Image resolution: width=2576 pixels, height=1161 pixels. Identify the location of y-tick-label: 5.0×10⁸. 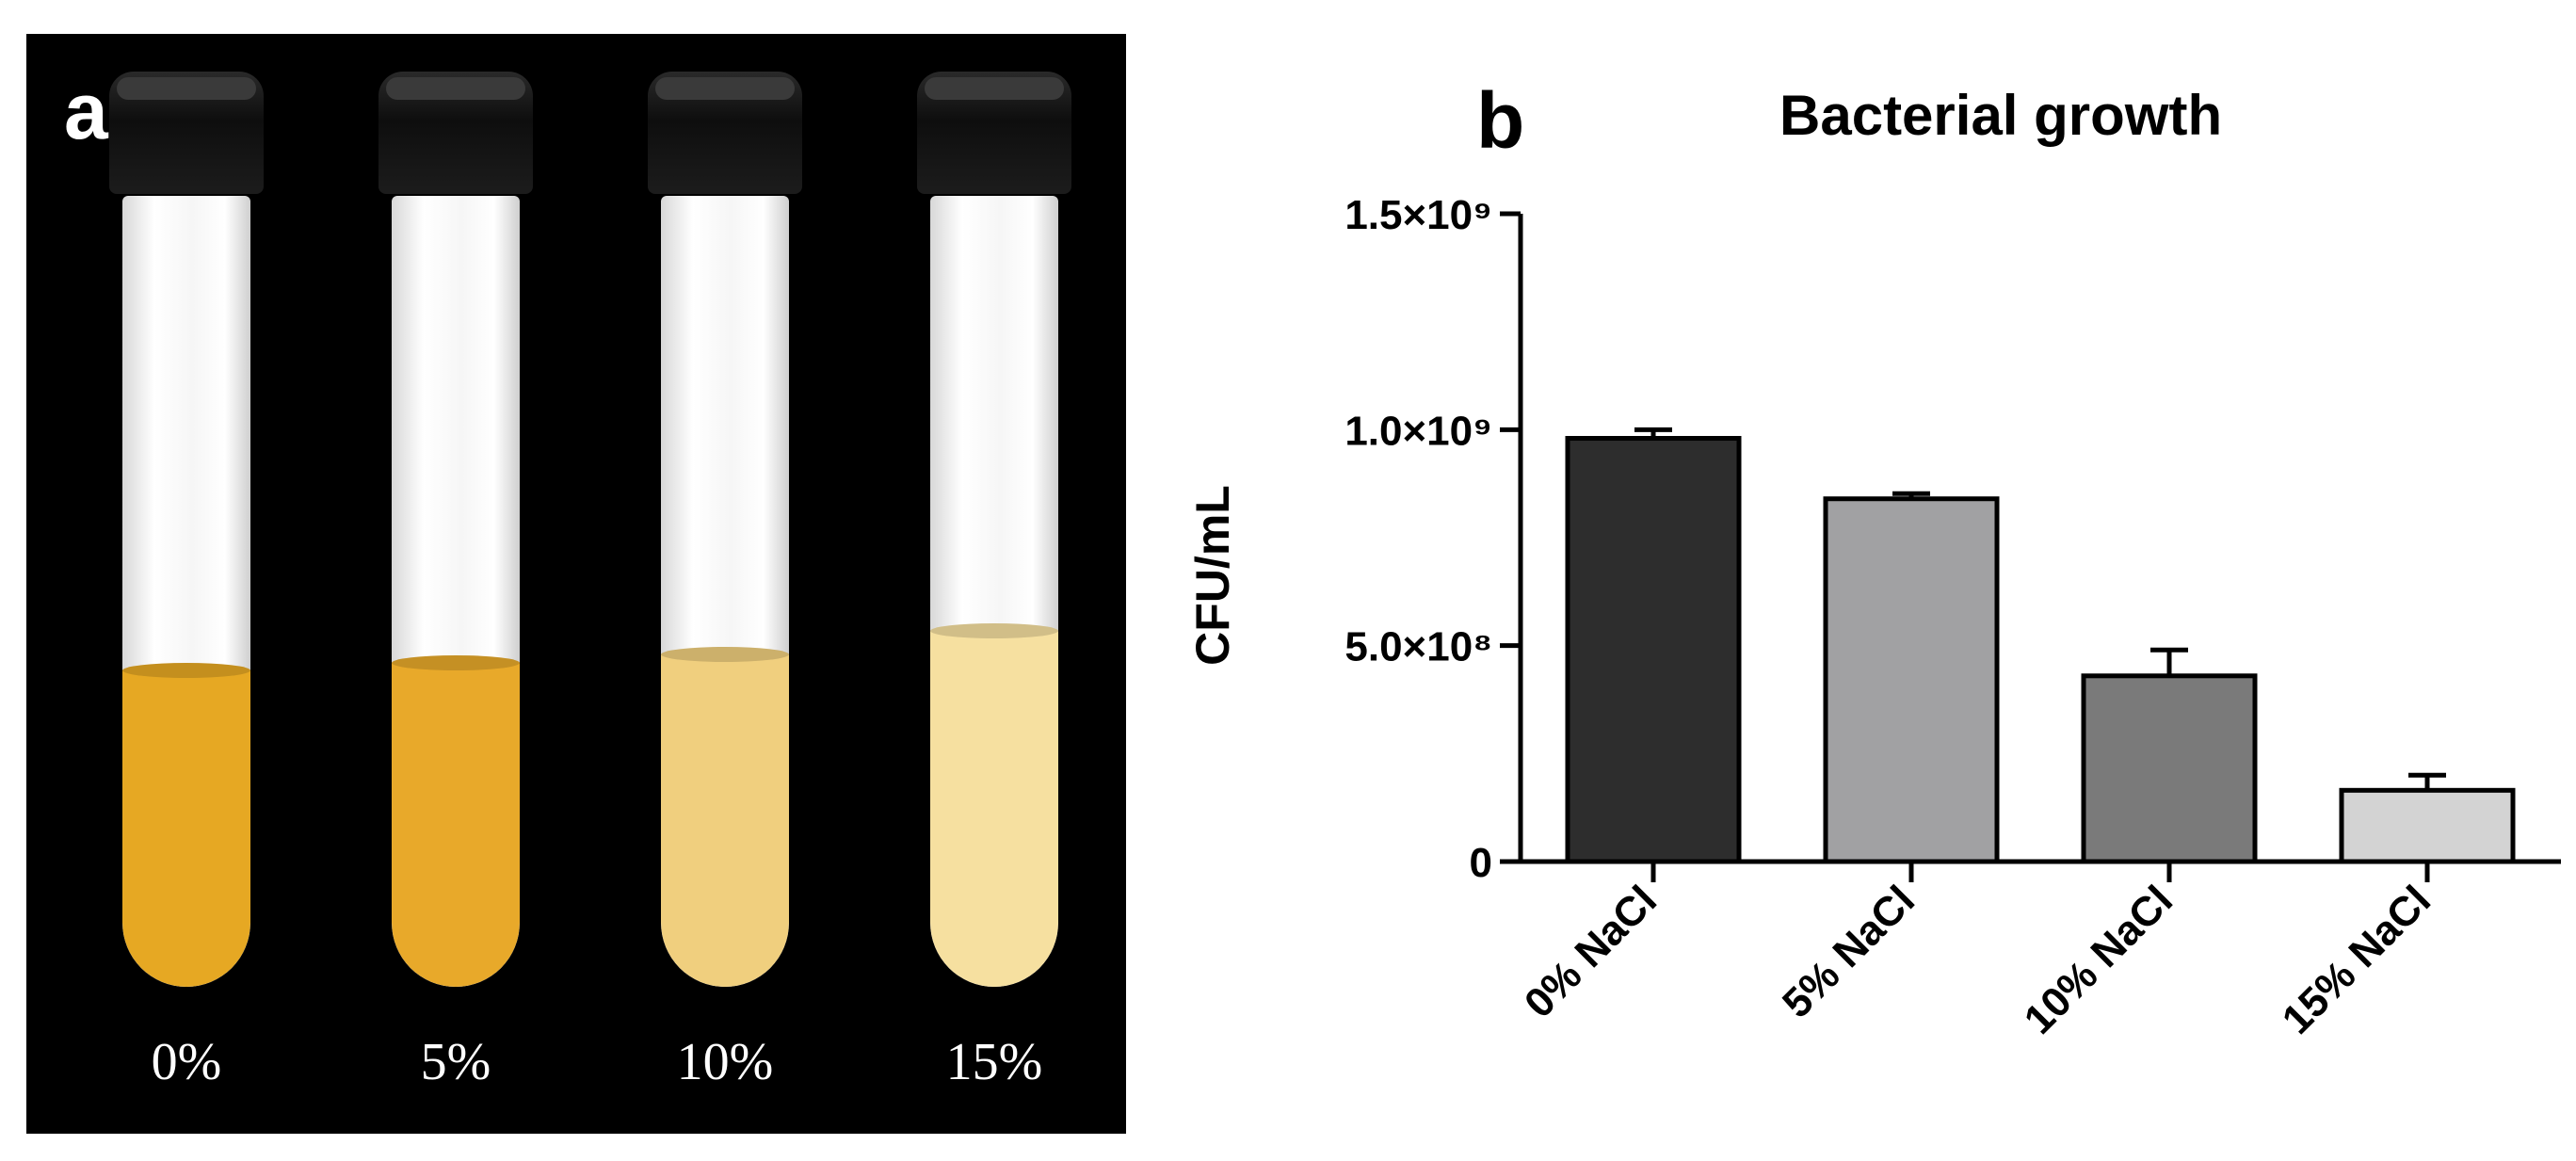
(1418, 647).